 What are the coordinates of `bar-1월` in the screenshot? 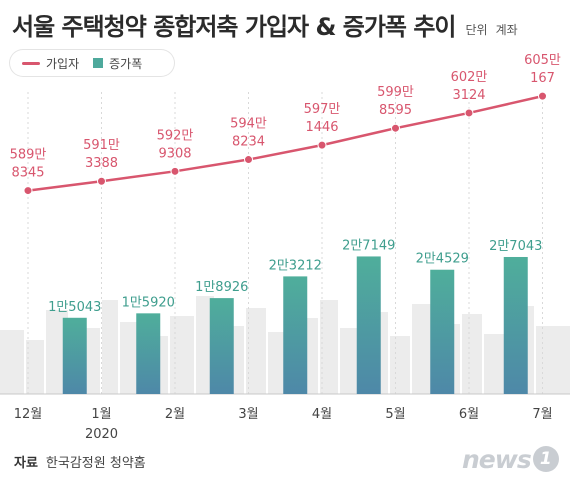 It's located at (74, 355).